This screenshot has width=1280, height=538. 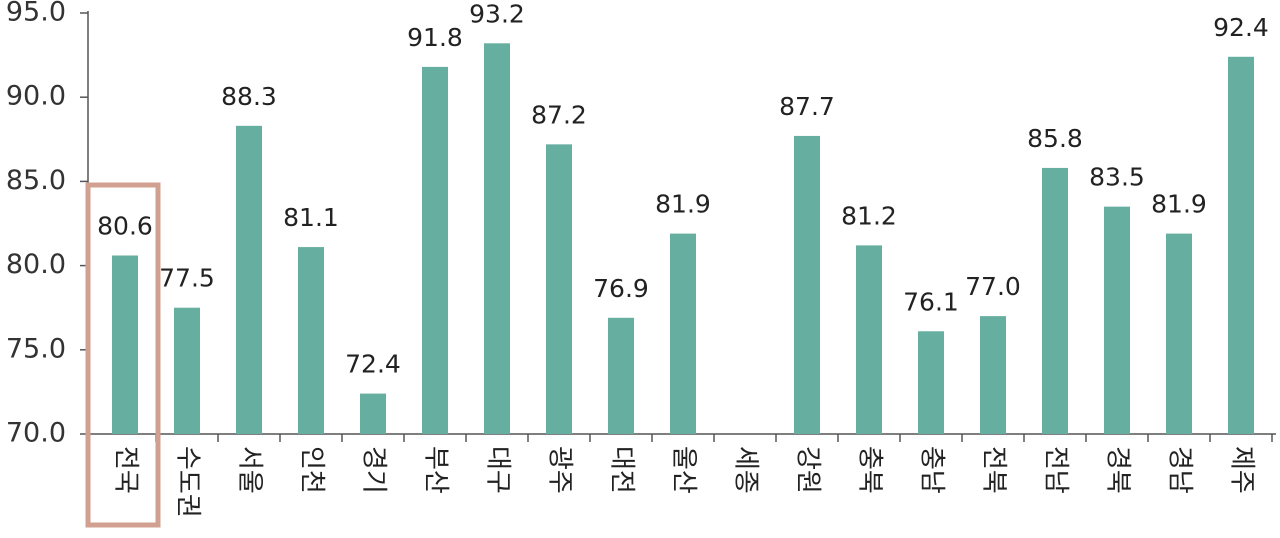 What do you see at coordinates (621, 288) in the screenshot?
I see `value-label: 76.9` at bounding box center [621, 288].